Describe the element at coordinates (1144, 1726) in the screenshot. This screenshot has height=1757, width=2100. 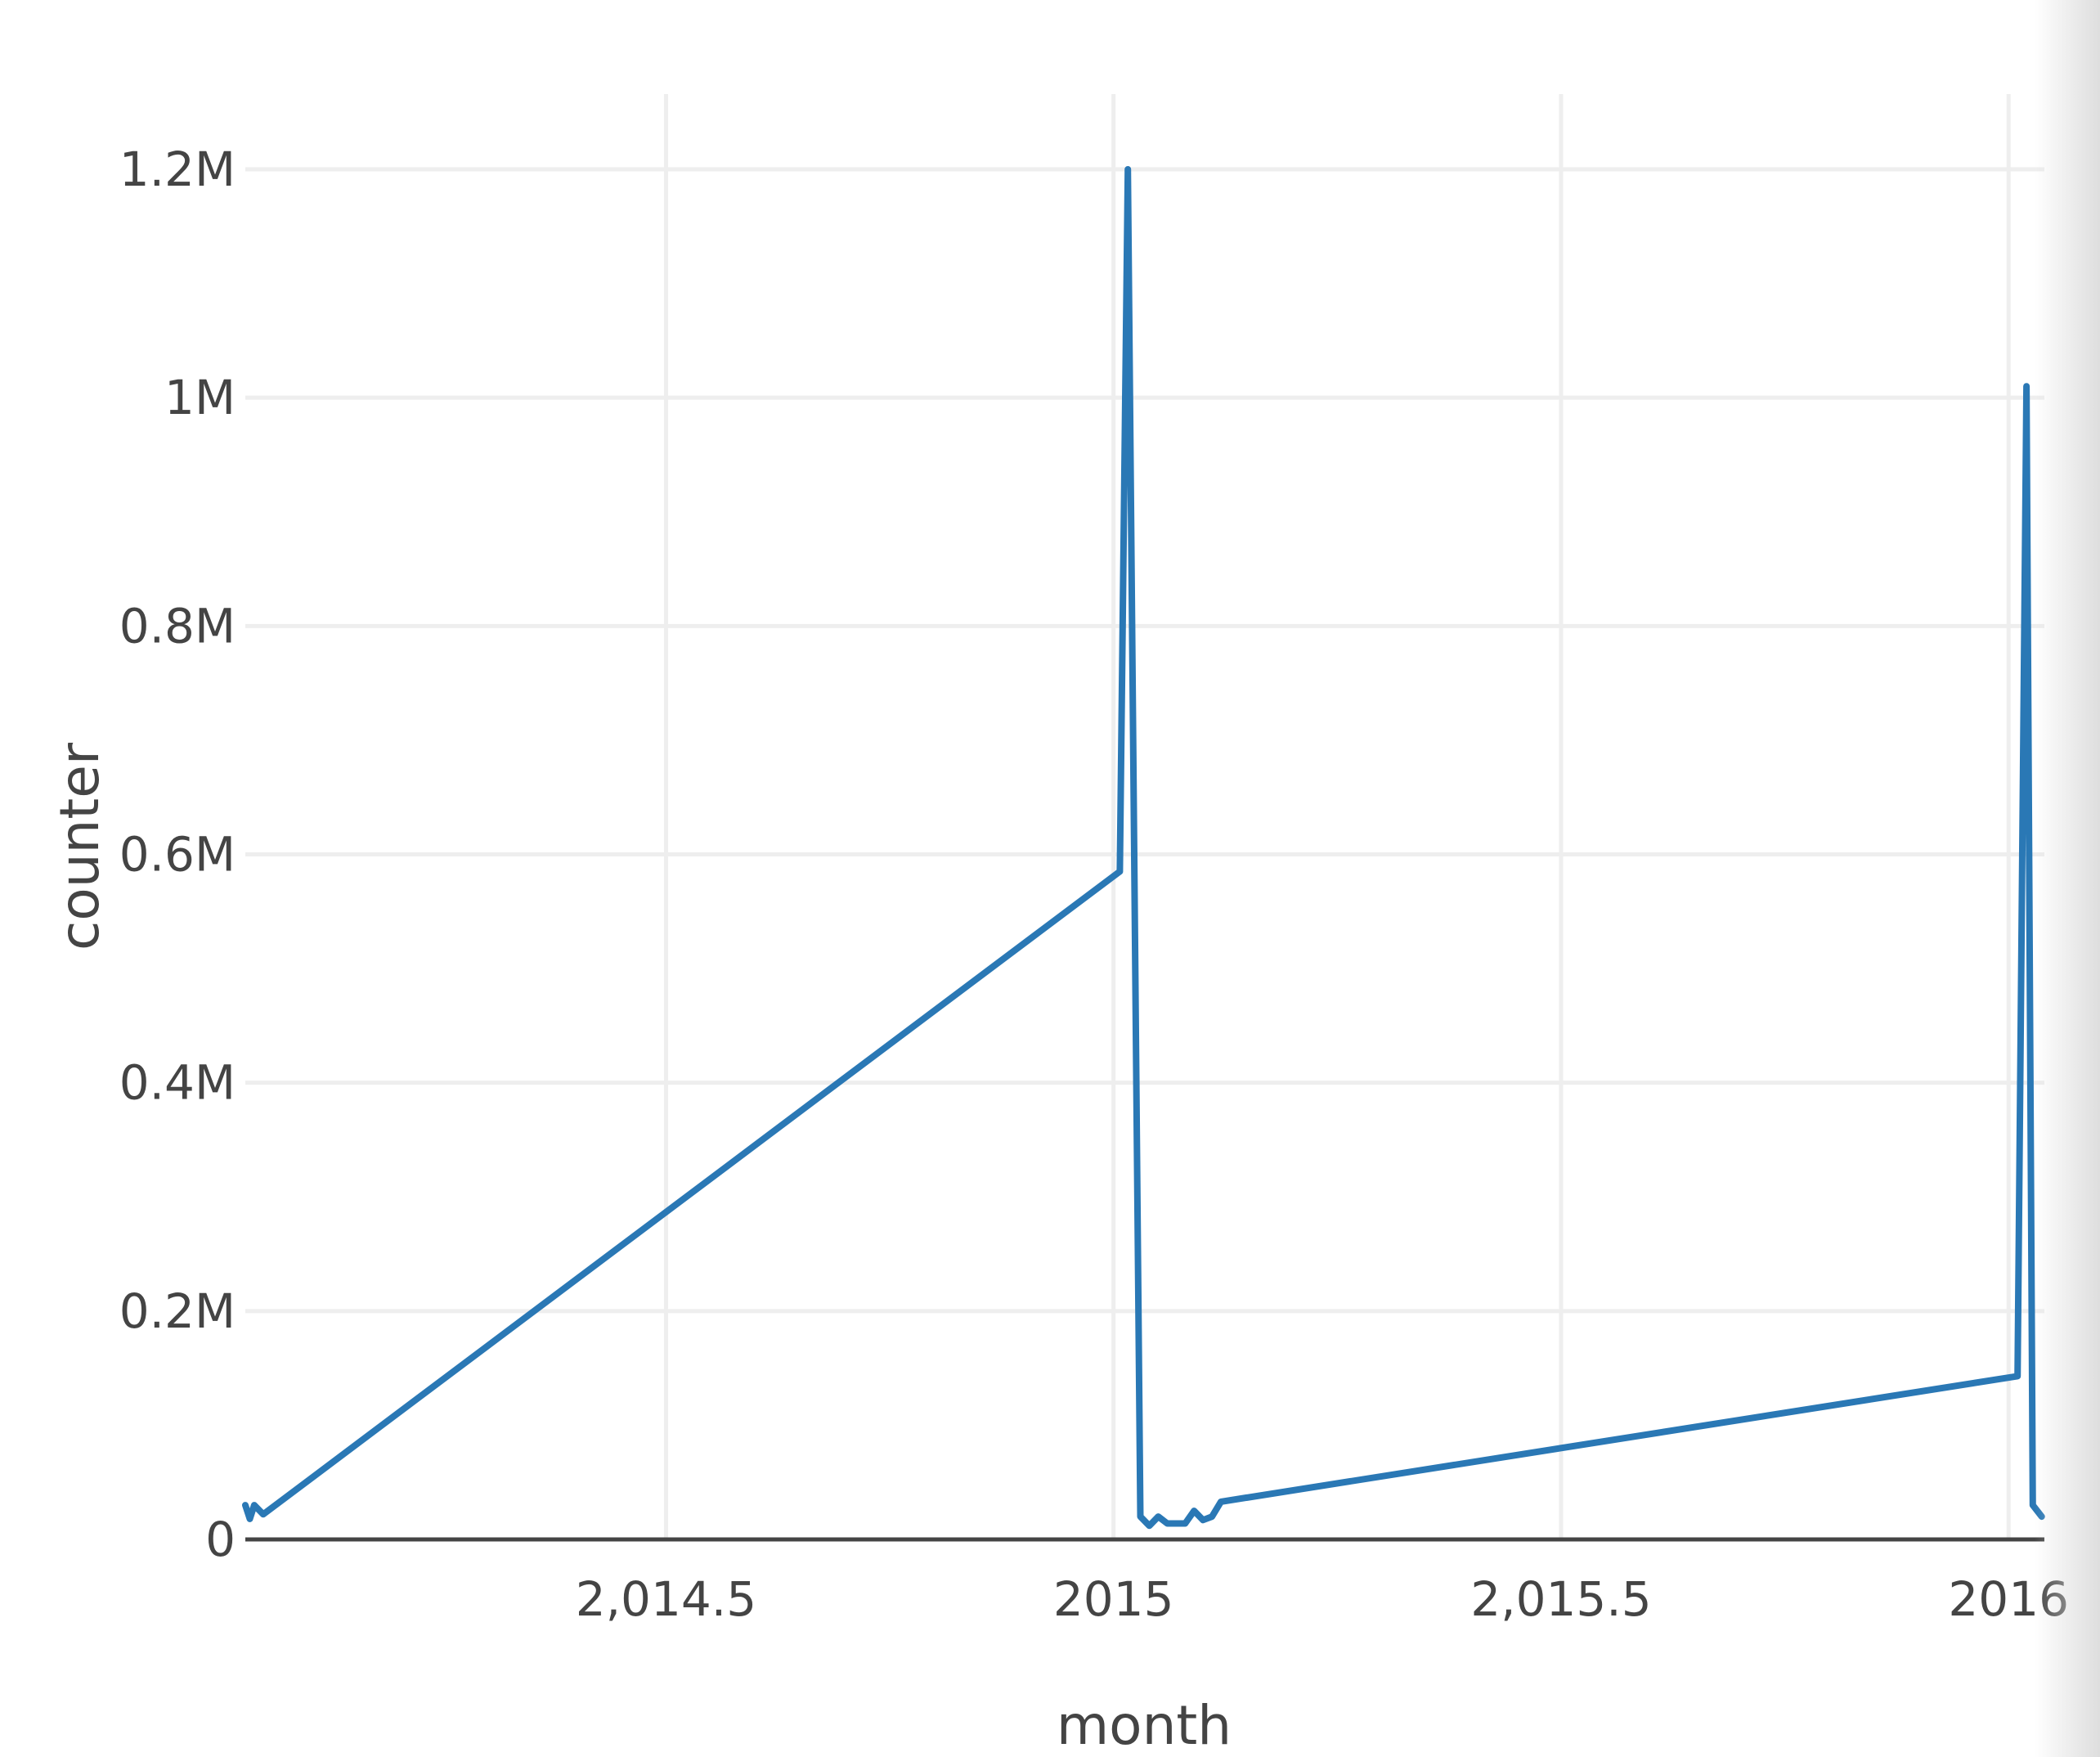
I see `x-axis-title: month` at that location.